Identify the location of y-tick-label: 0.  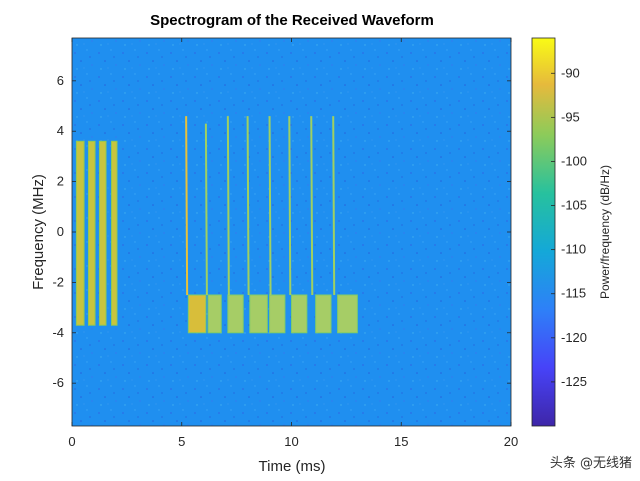
(60, 231).